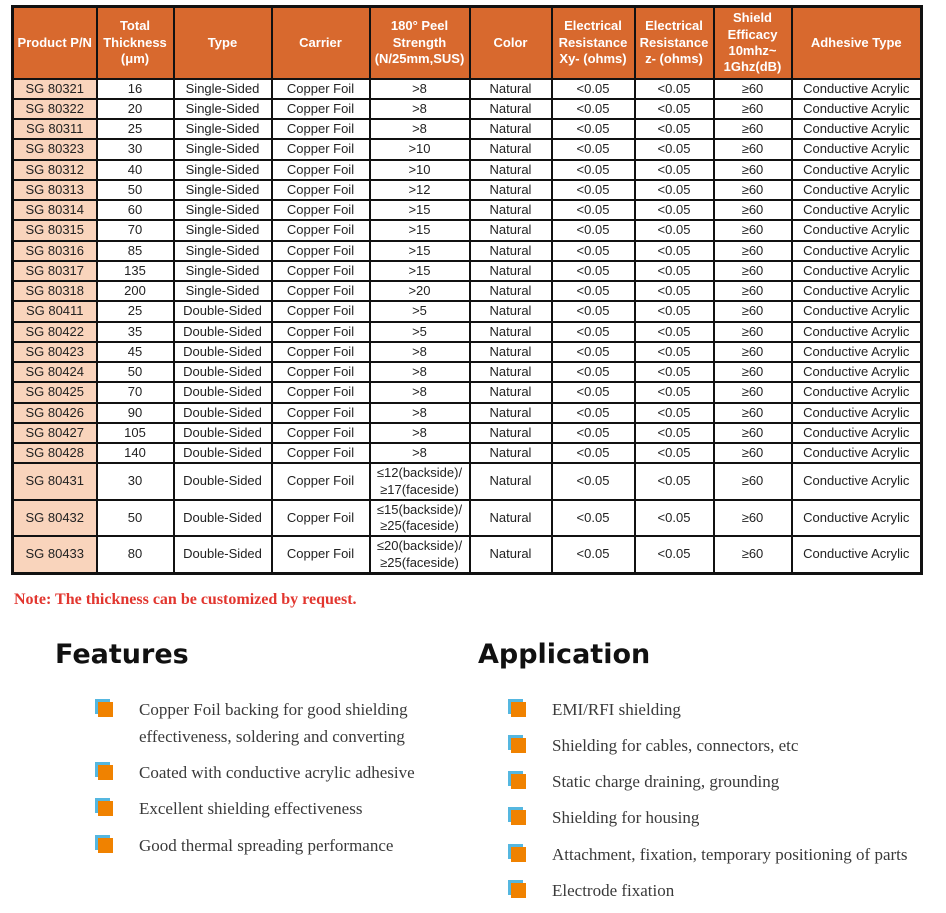 Image resolution: width=946 pixels, height=913 pixels. Describe the element at coordinates (135, 42) in the screenshot. I see `thickness-header: Total Thickness (μm)` at that location.